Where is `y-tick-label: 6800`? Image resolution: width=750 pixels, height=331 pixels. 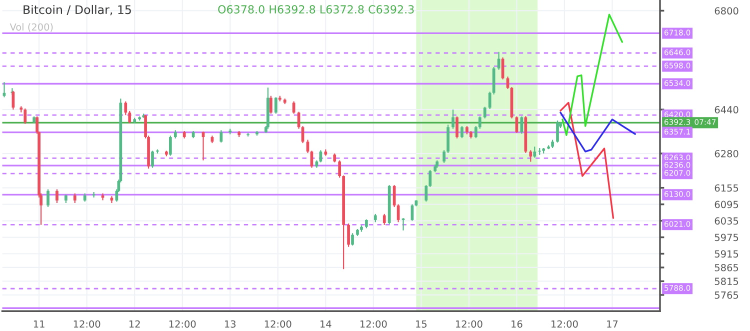
y-tick-label: 6800 is located at coordinates (726, 11).